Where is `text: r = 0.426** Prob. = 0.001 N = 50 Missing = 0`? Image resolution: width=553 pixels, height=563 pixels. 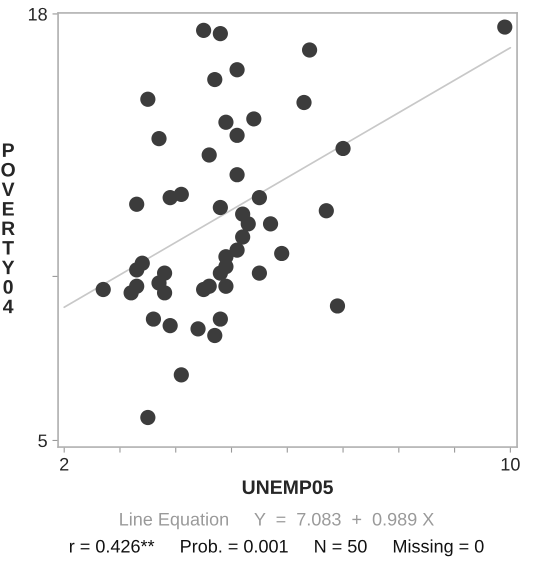 text: r = 0.426** Prob. = 0.001 N = 50 Missing = 0 is located at coordinates (277, 547).